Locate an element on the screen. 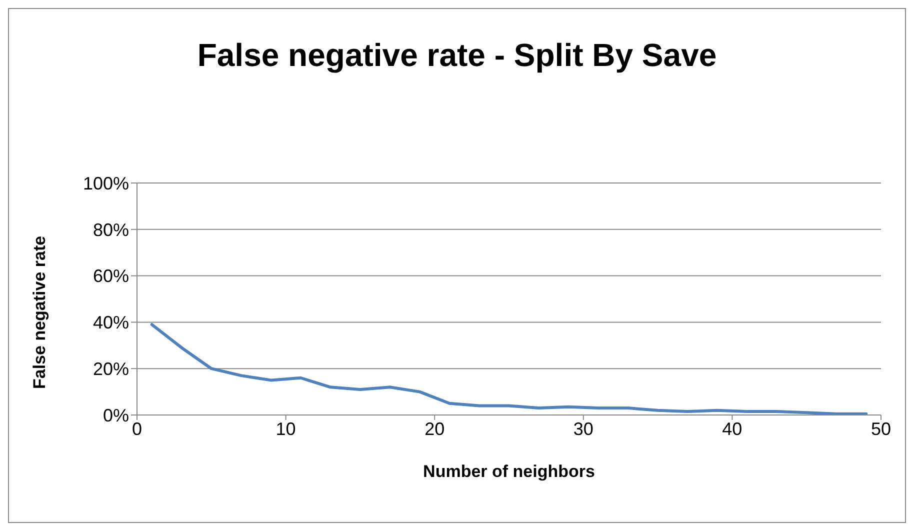 This screenshot has width=914, height=531. x-axis-title: Number of neighbors is located at coordinates (509, 471).